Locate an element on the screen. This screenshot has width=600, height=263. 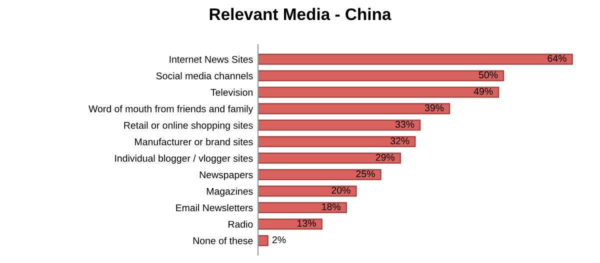
data-label: 29% is located at coordinates (385, 157).